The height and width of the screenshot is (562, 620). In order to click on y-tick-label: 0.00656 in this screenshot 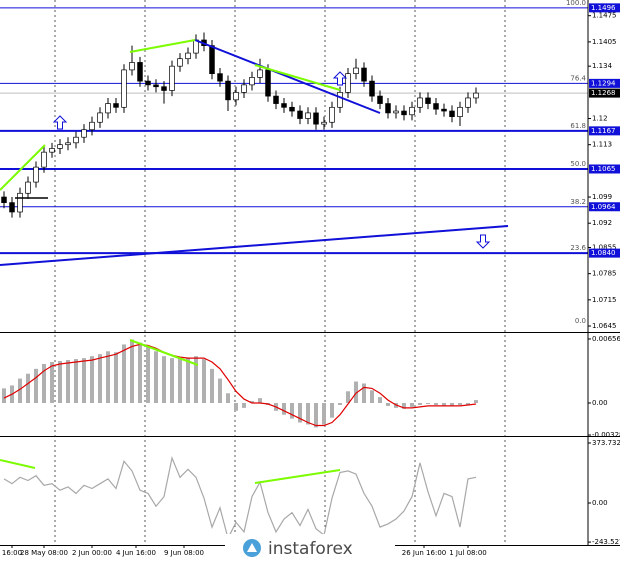, I will do `click(606, 339)`.